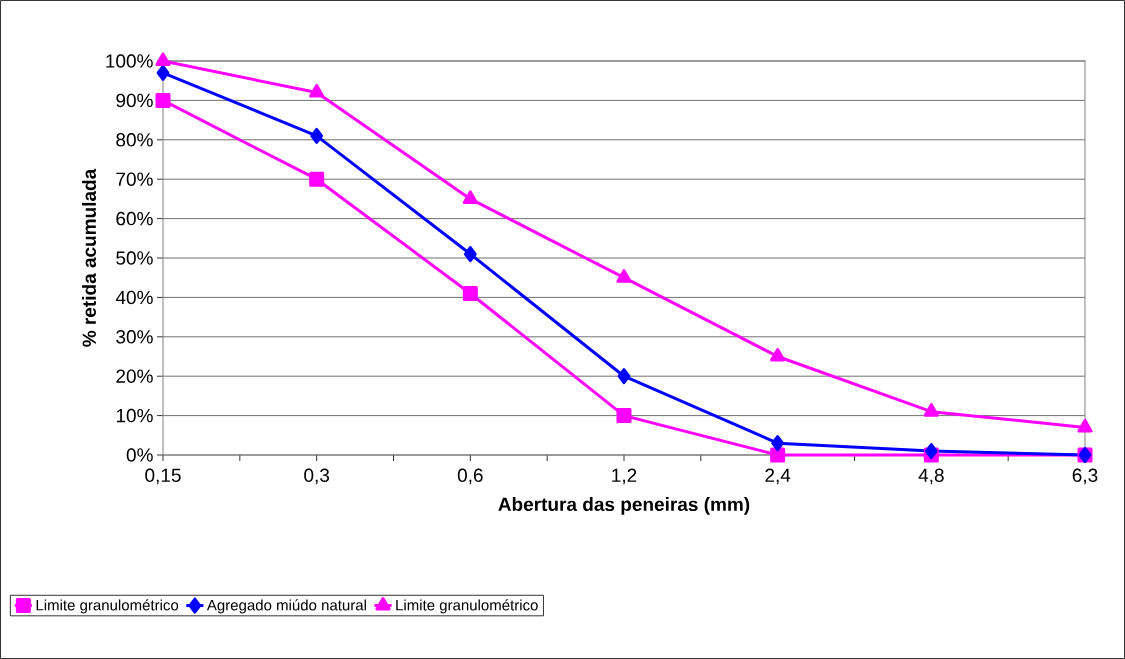  Describe the element at coordinates (134, 100) in the screenshot. I see `y-tick-label: 90%` at that location.